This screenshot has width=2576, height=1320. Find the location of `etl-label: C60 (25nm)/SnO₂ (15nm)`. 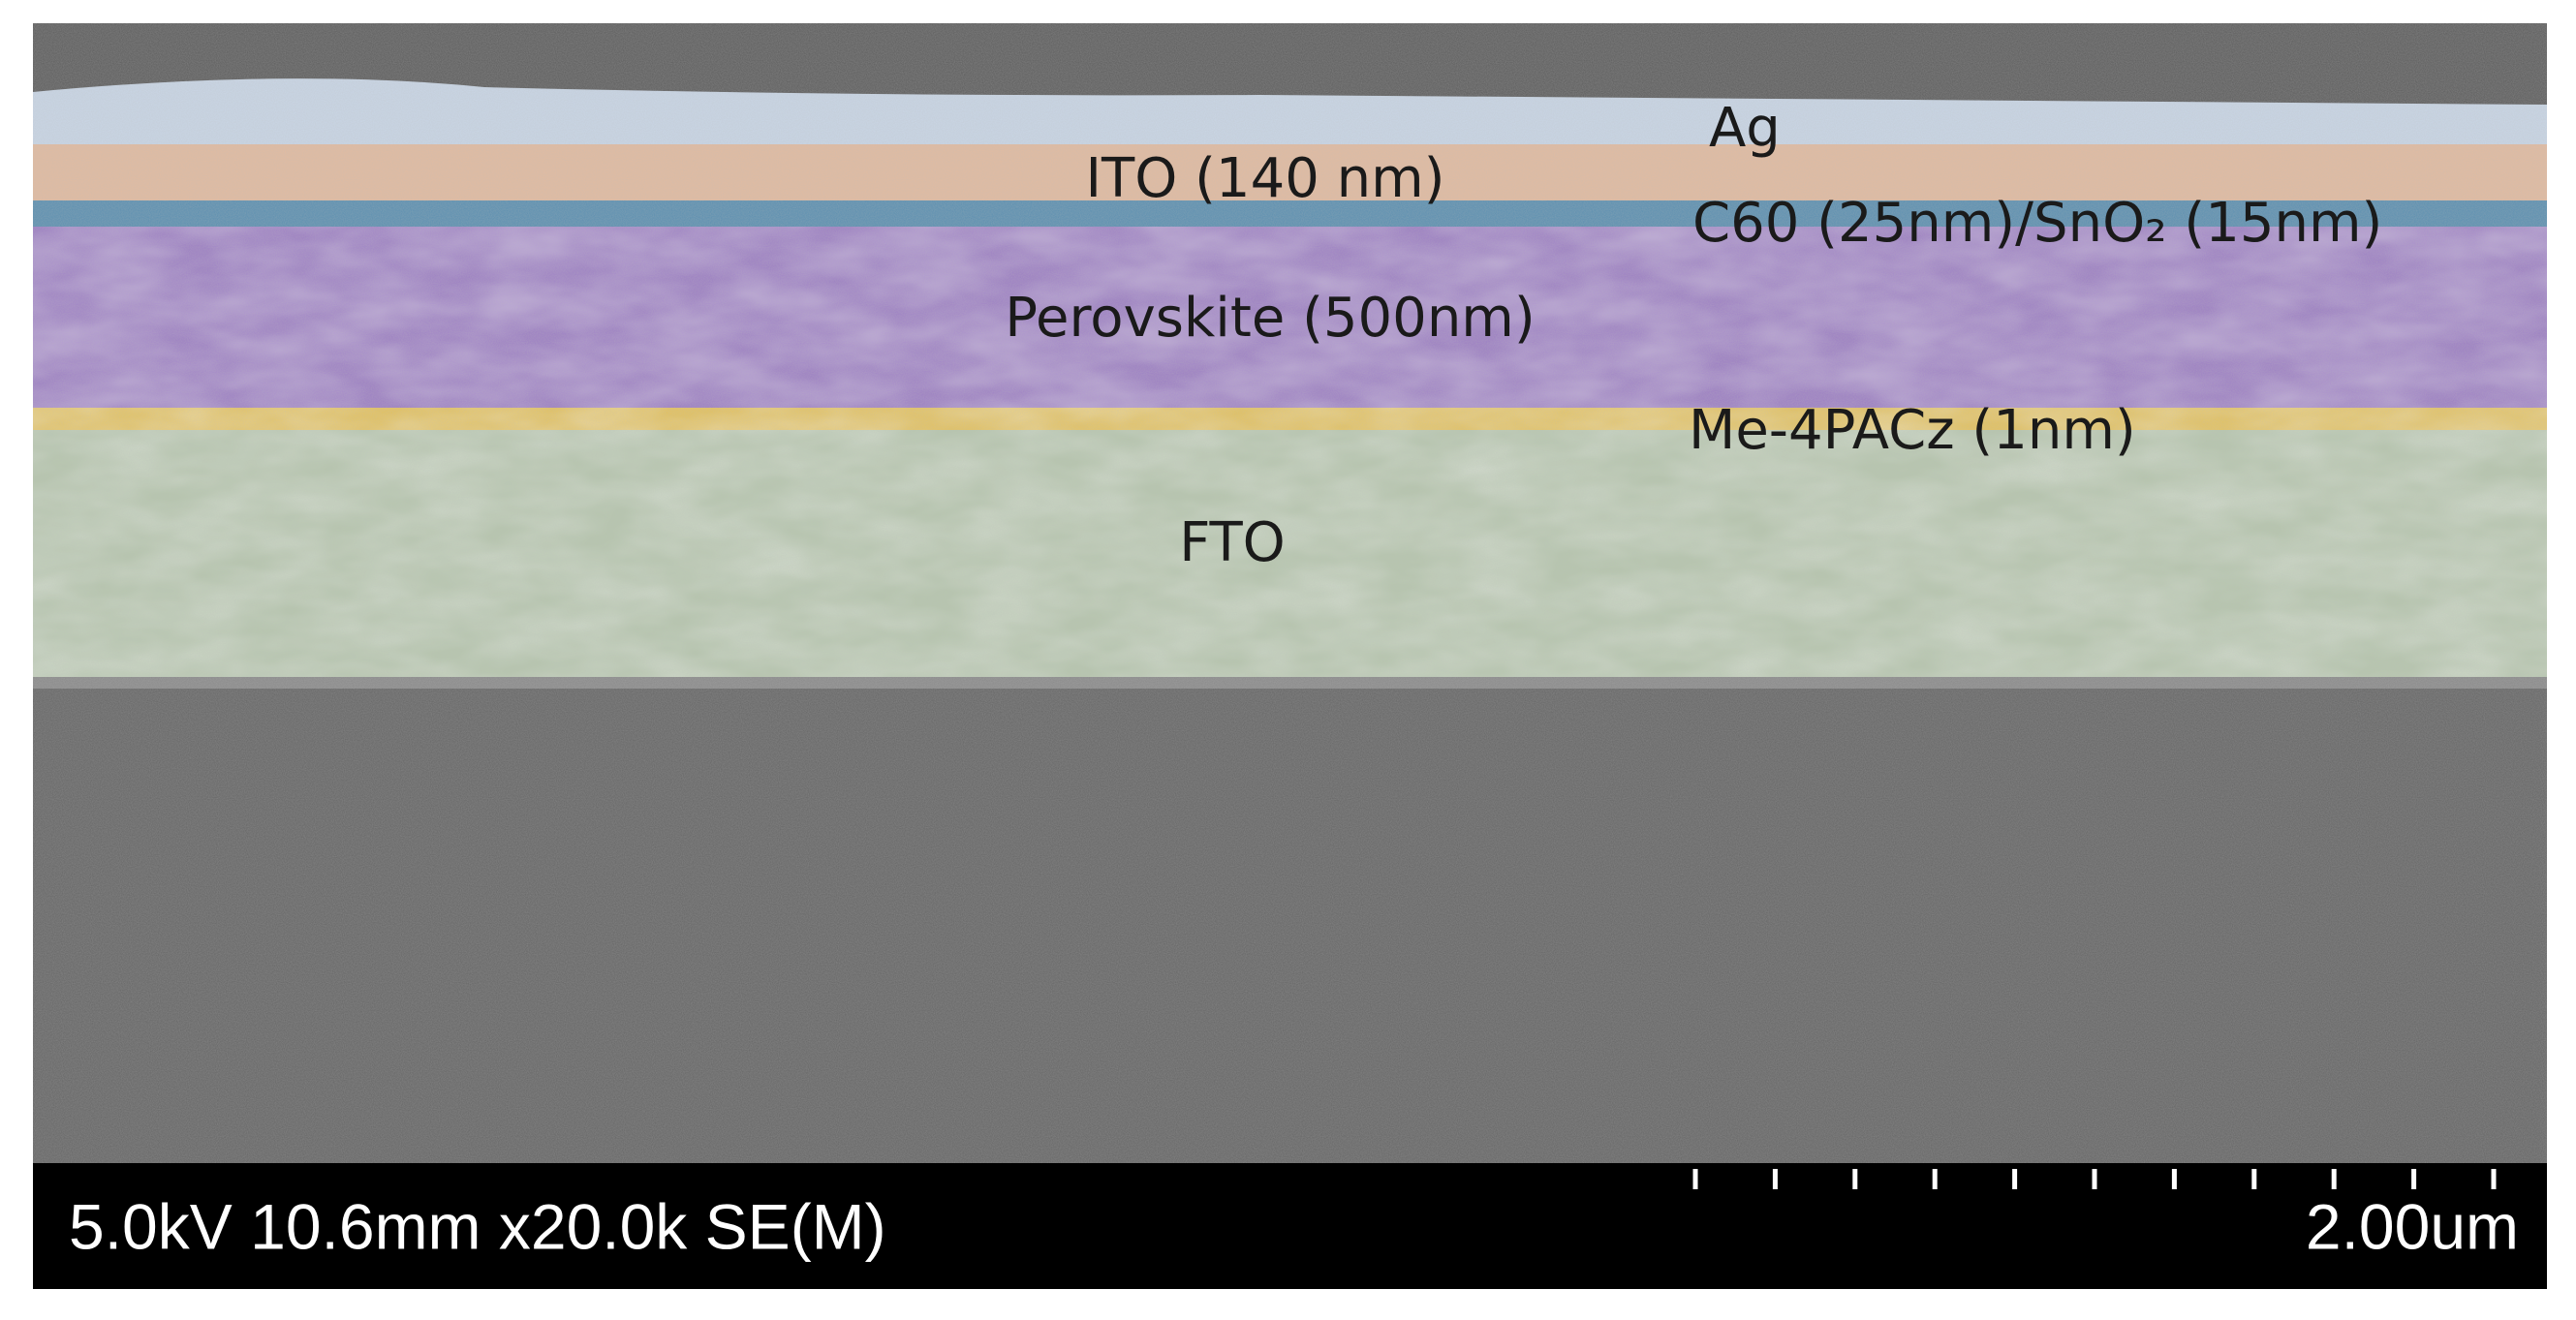

etl-label: C60 (25nm)/SnO₂ (15nm) is located at coordinates (2037, 223).